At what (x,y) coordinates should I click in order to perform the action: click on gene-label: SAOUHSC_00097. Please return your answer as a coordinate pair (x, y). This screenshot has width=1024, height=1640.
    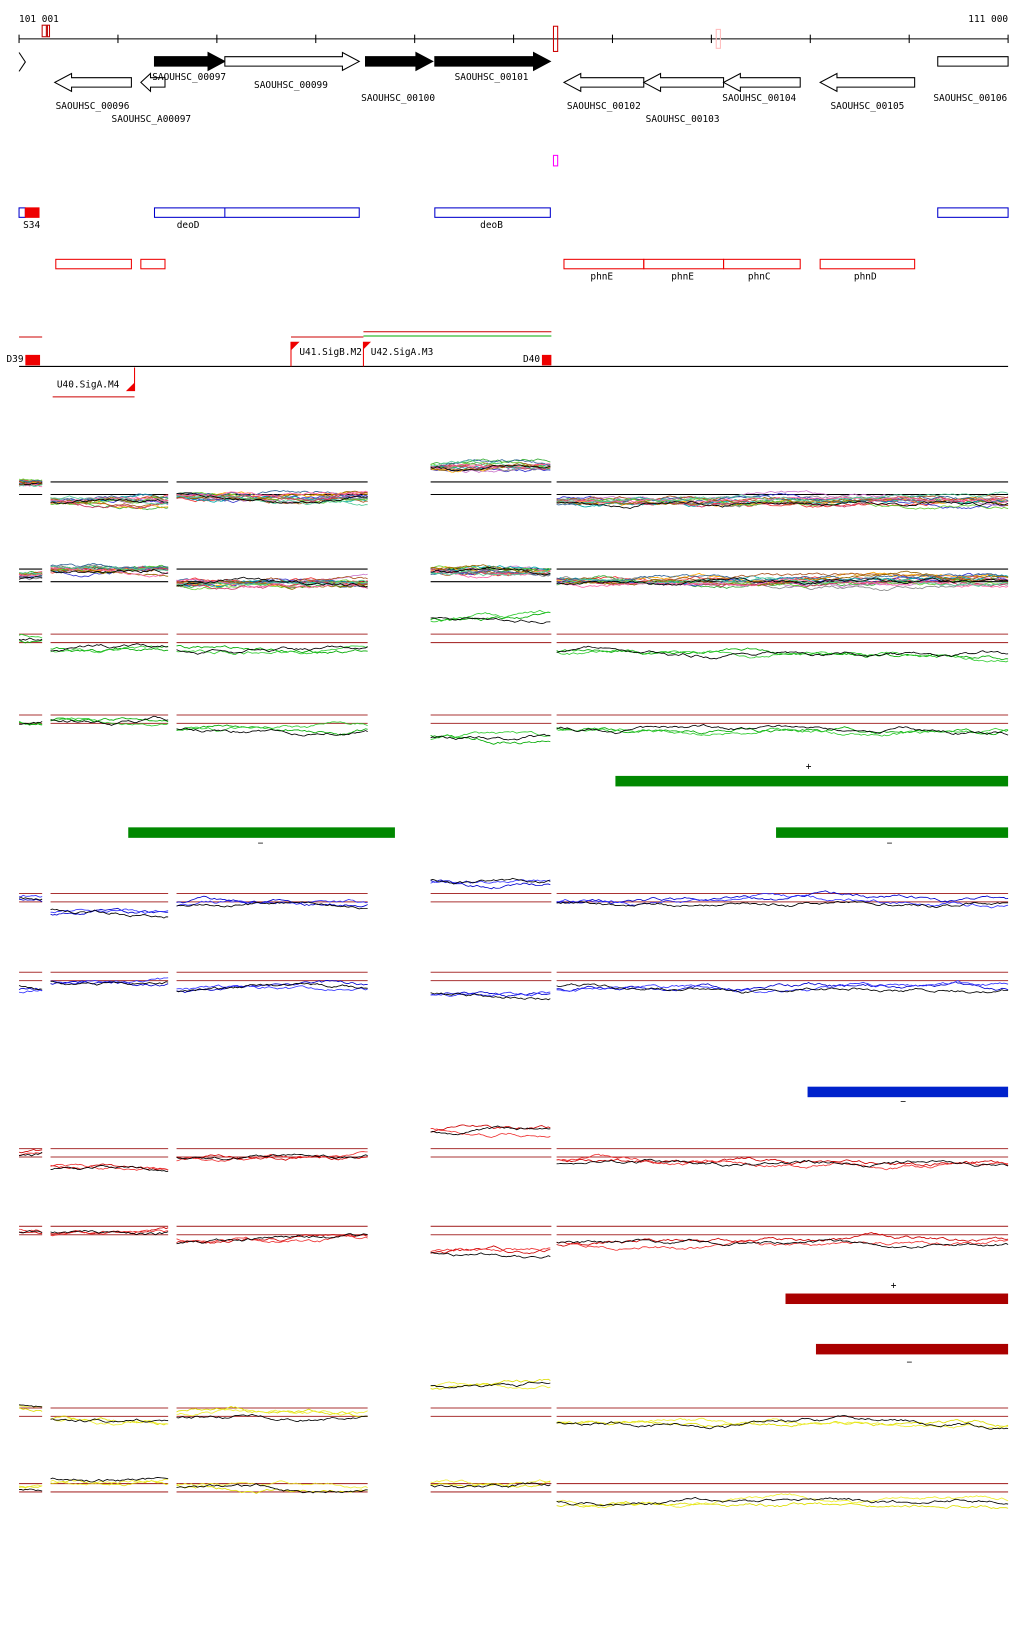
    Looking at the image, I should click on (189, 77).